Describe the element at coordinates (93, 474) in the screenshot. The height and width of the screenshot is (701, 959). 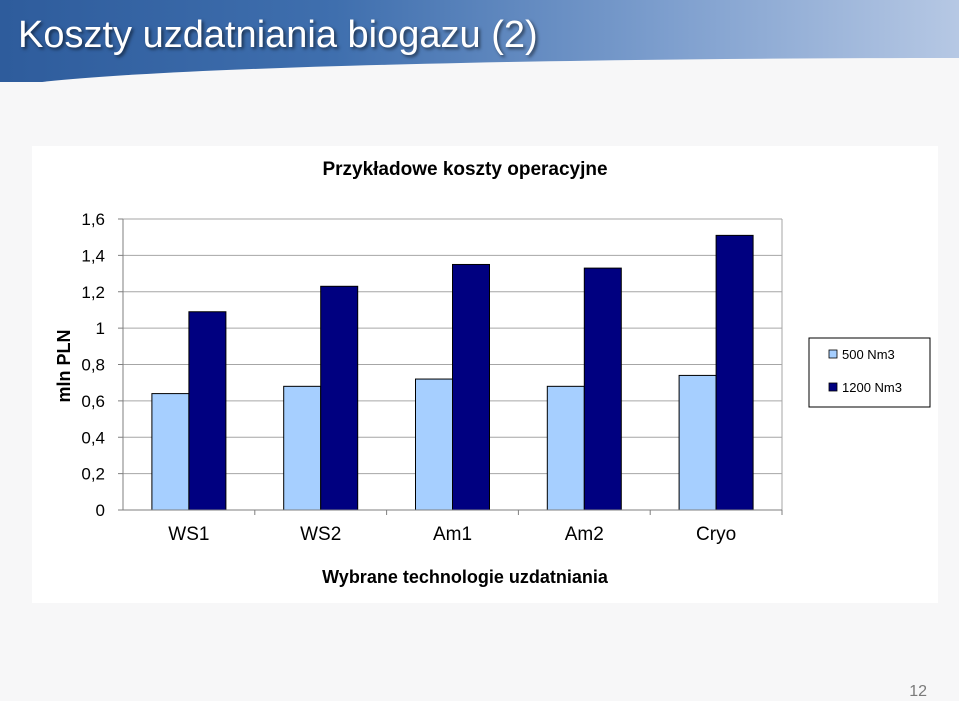
I see `y-tick-label: 0,2` at that location.